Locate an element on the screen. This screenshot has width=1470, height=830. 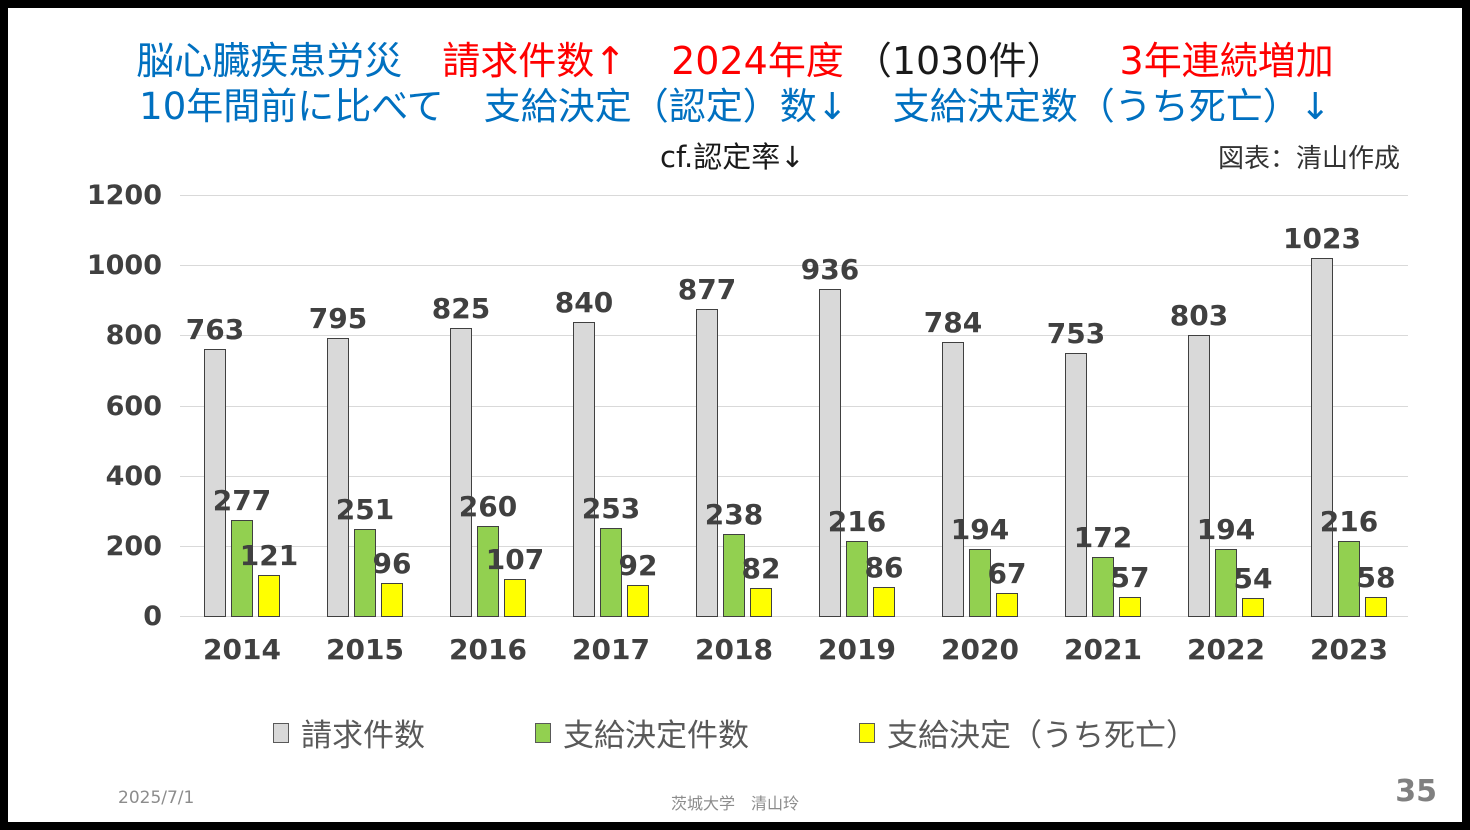
claims-value-label-2022: 803 is located at coordinates (1199, 315).